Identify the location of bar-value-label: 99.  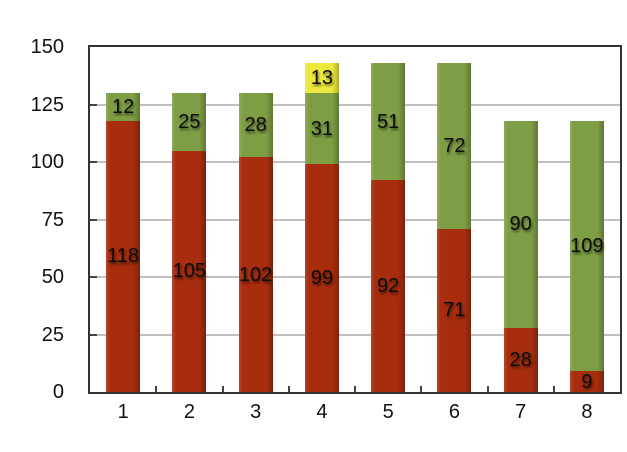
(321, 278).